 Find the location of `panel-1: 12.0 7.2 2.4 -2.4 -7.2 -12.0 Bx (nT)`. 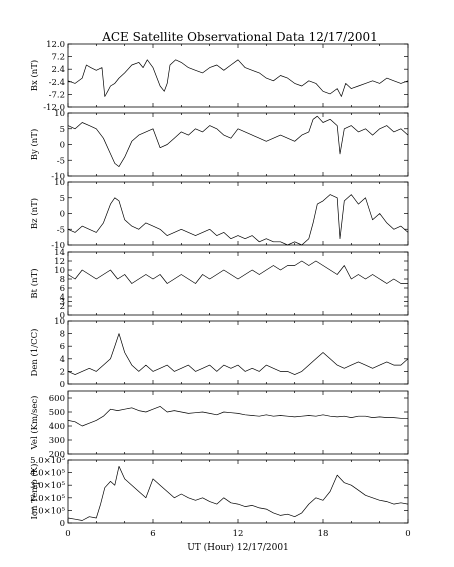

panel-1: 12.0 7.2 2.4 -2.4 -7.2 -12.0 Bx (nT) is located at coordinates (219, 76).